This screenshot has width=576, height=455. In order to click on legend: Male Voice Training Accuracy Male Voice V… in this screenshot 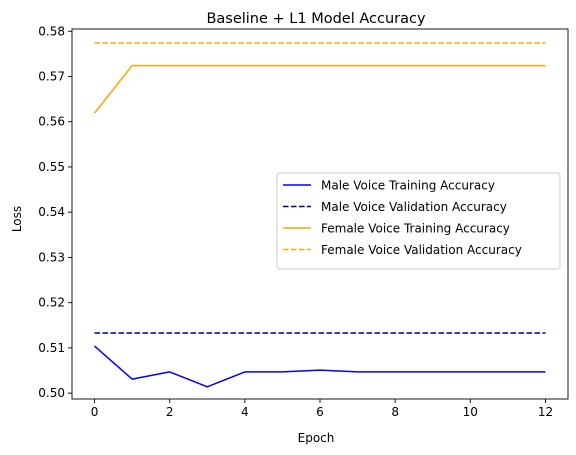, I will do `click(418, 221)`.